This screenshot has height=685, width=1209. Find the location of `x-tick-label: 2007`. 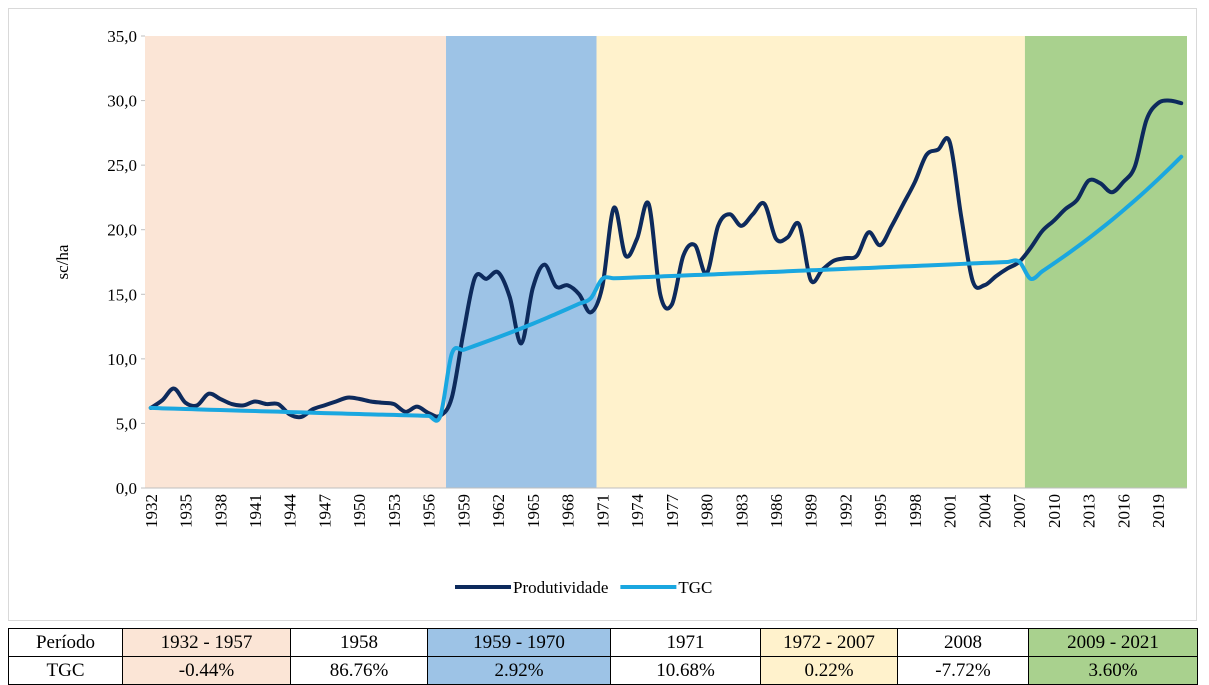

x-tick-label: 2007 is located at coordinates (1019, 511).